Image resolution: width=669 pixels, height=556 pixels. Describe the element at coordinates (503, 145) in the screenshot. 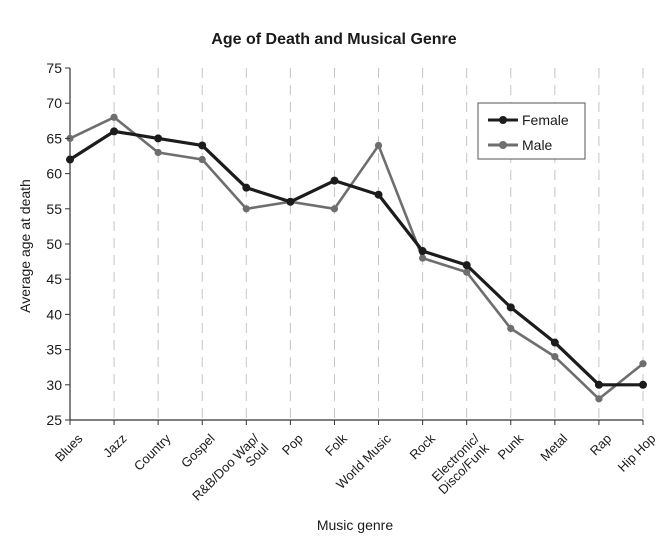

I see `male-legend-marker` at that location.